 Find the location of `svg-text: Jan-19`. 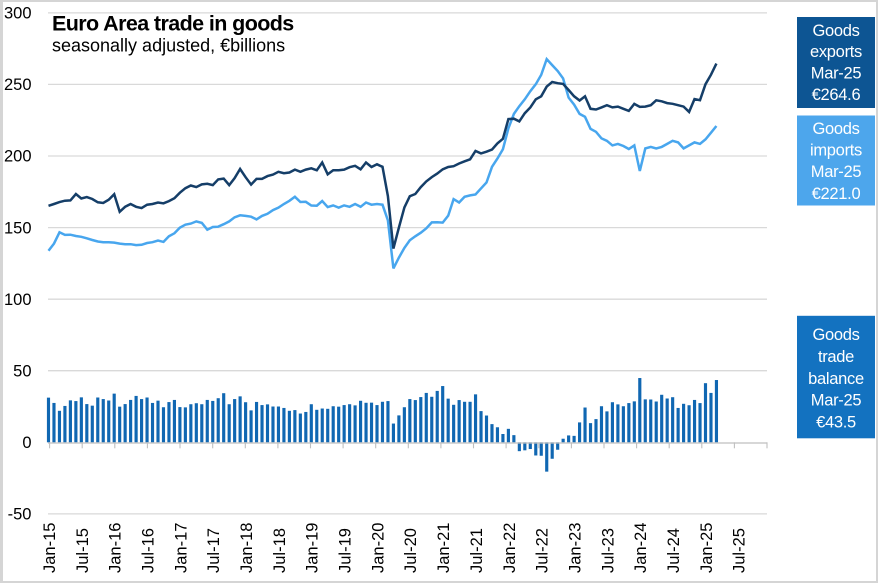

svg-text: Jan-19 is located at coordinates (313, 548).